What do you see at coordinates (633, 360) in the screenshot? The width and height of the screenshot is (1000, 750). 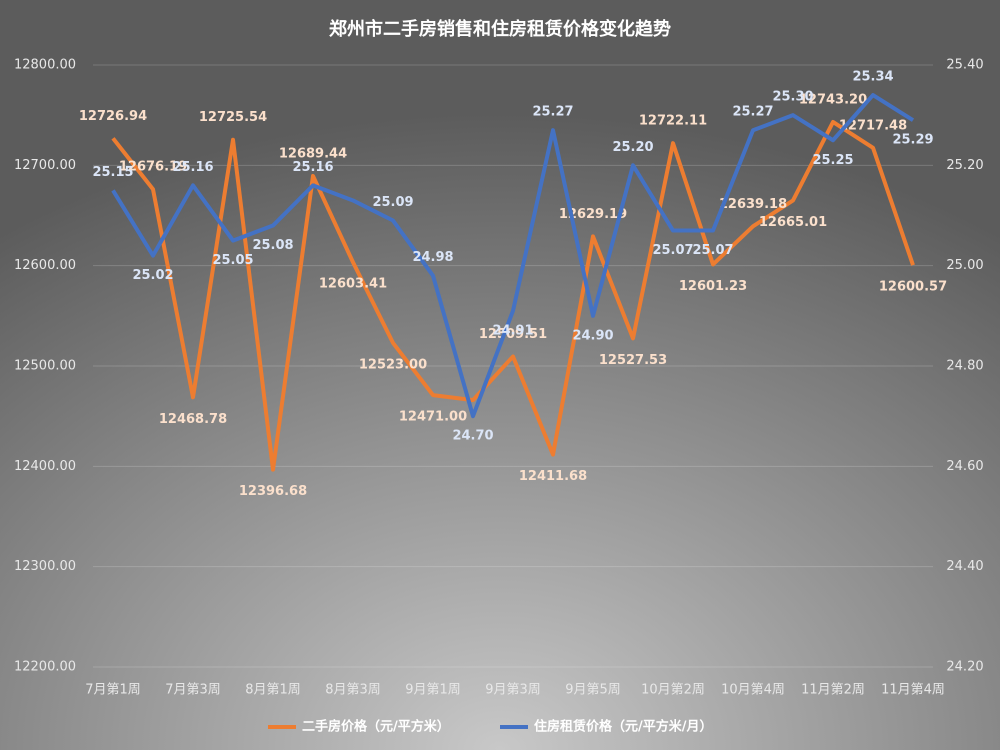 I see `data-label: 12527.53` at bounding box center [633, 360].